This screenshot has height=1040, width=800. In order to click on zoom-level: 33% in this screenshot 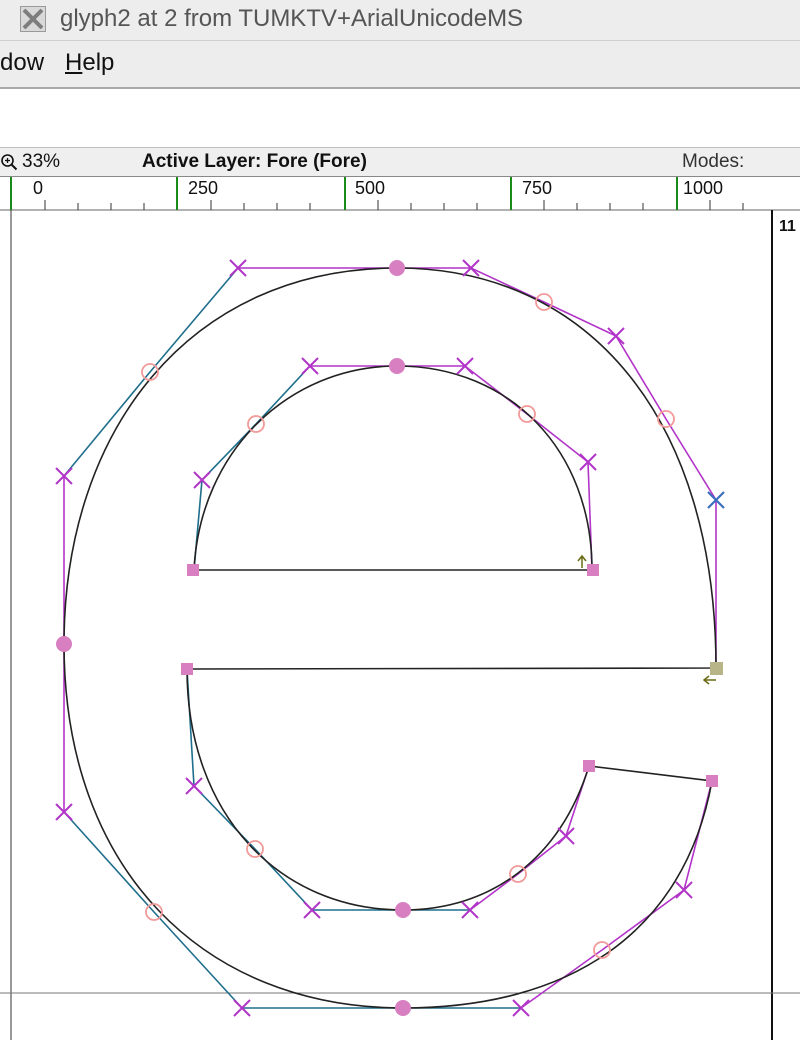, I will do `click(41, 161)`.